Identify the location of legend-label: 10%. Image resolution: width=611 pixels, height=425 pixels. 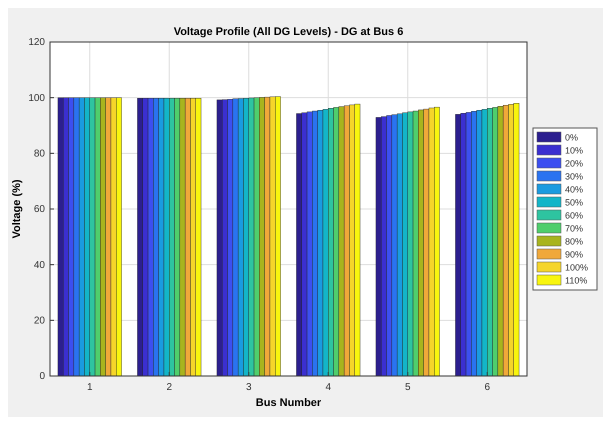
(574, 151).